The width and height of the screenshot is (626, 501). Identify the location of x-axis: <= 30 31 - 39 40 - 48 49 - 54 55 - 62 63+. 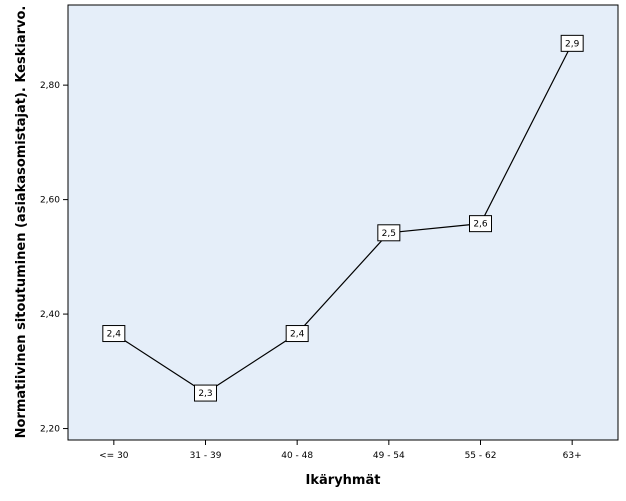
(340, 450).